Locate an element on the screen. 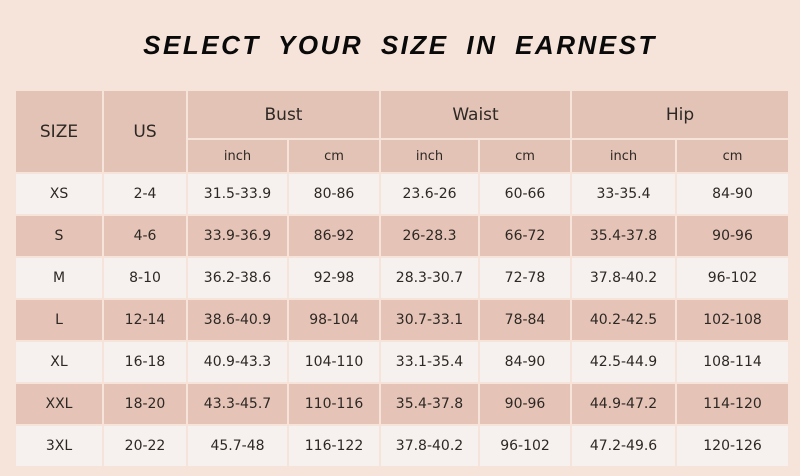 Image resolution: width=800 pixels, height=476 pixels. cell-size: L is located at coordinates (59, 320).